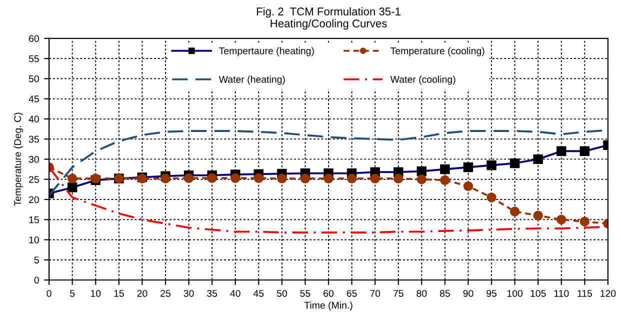 The image size is (621, 320). I want to click on y-tick-label: 50, so click(33, 78).